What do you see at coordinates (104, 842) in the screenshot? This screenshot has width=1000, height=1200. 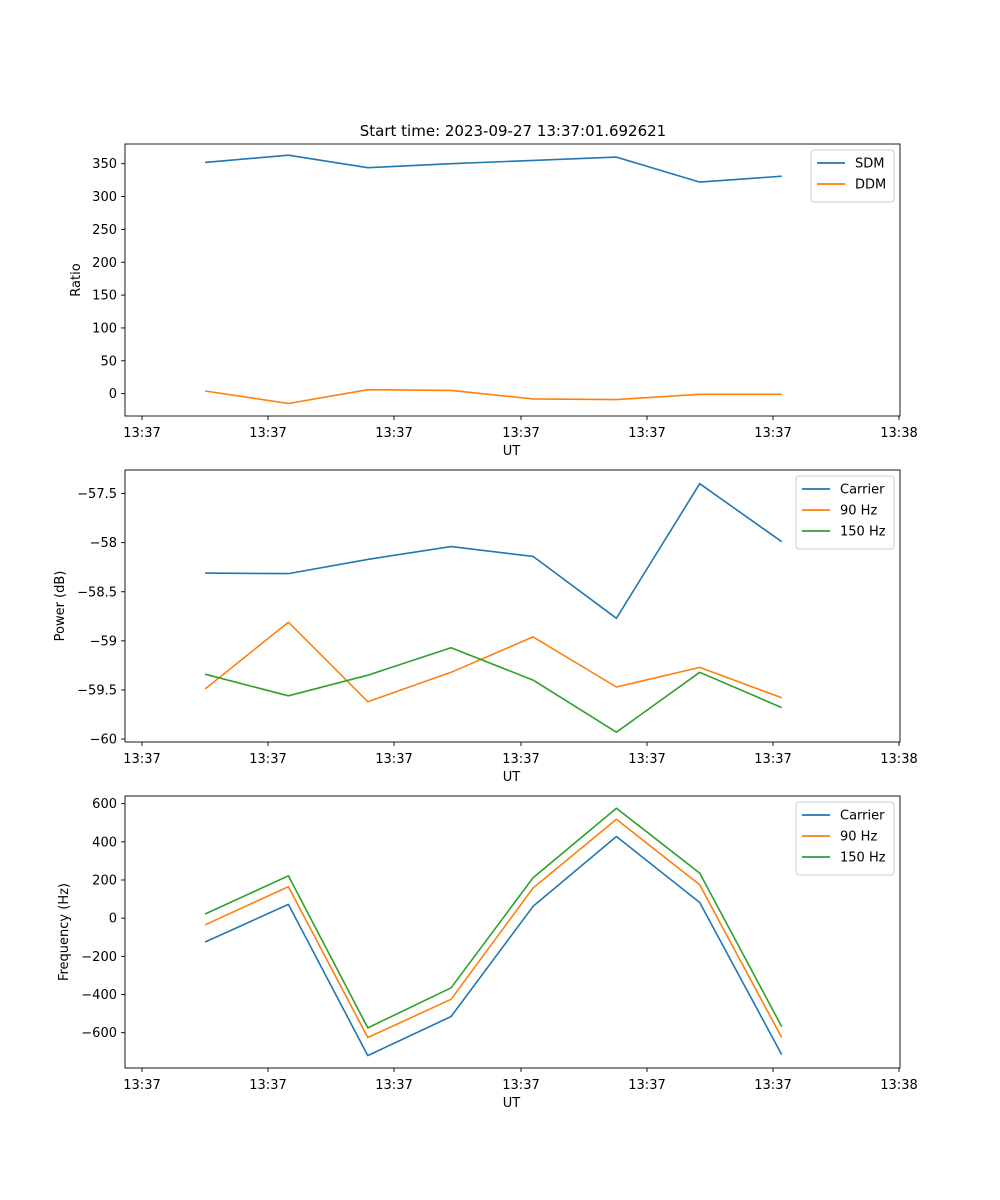 I see `y-tick-label: 400` at bounding box center [104, 842].